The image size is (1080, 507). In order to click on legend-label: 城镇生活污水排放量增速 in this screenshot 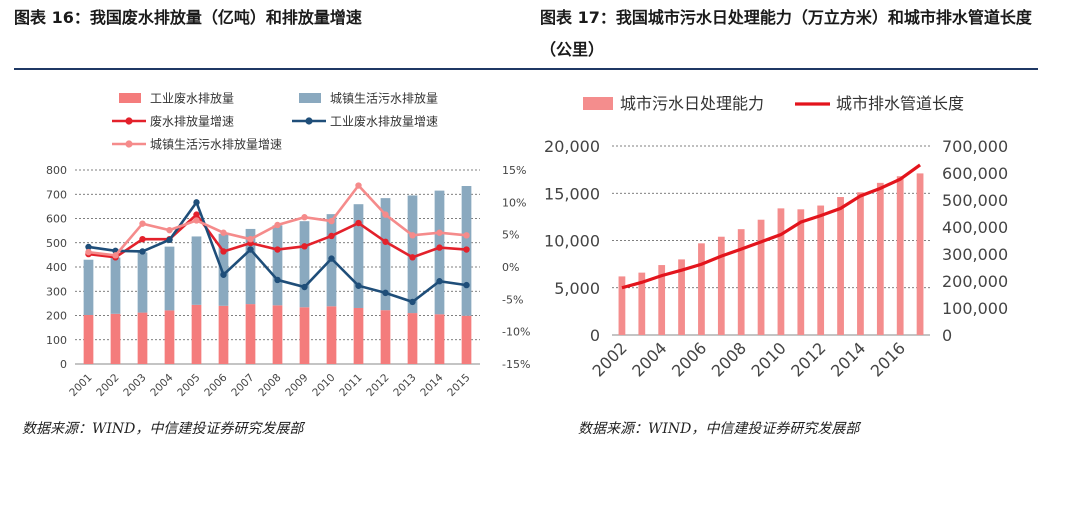, I will do `click(216, 144)`.